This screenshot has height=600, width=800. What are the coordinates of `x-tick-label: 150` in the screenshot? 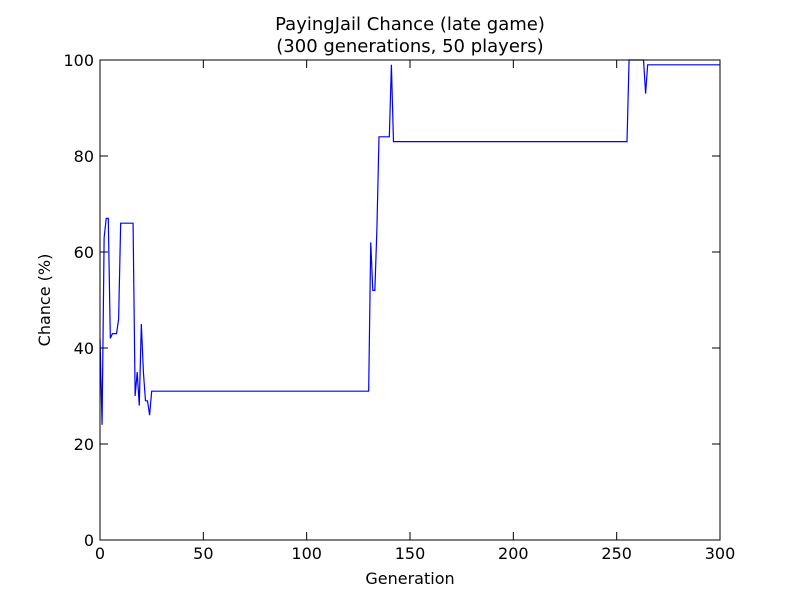 It's located at (410, 553).